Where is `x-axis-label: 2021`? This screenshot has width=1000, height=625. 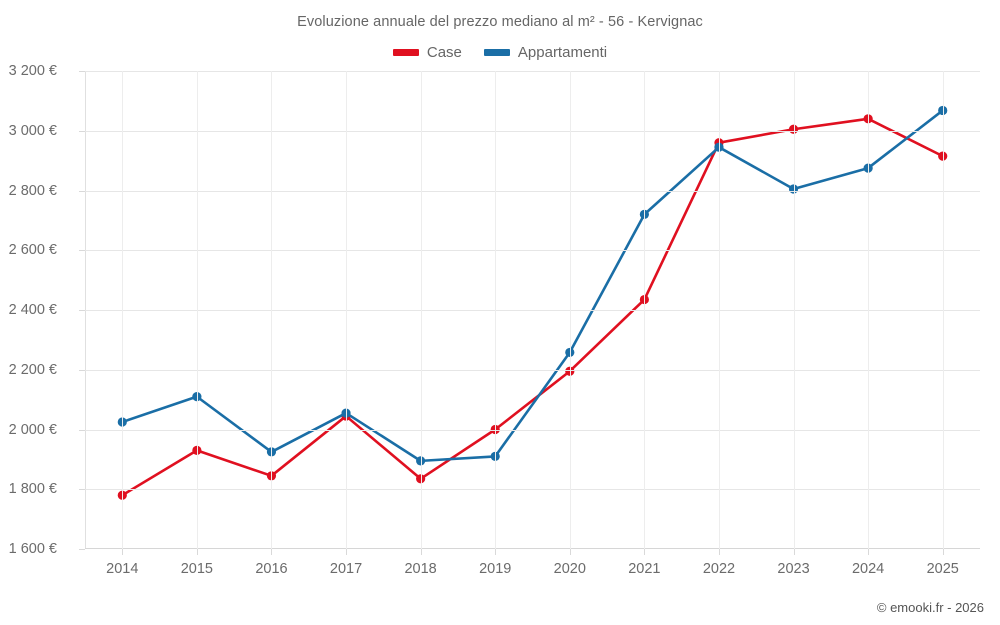 x-axis-label: 2021 is located at coordinates (644, 569).